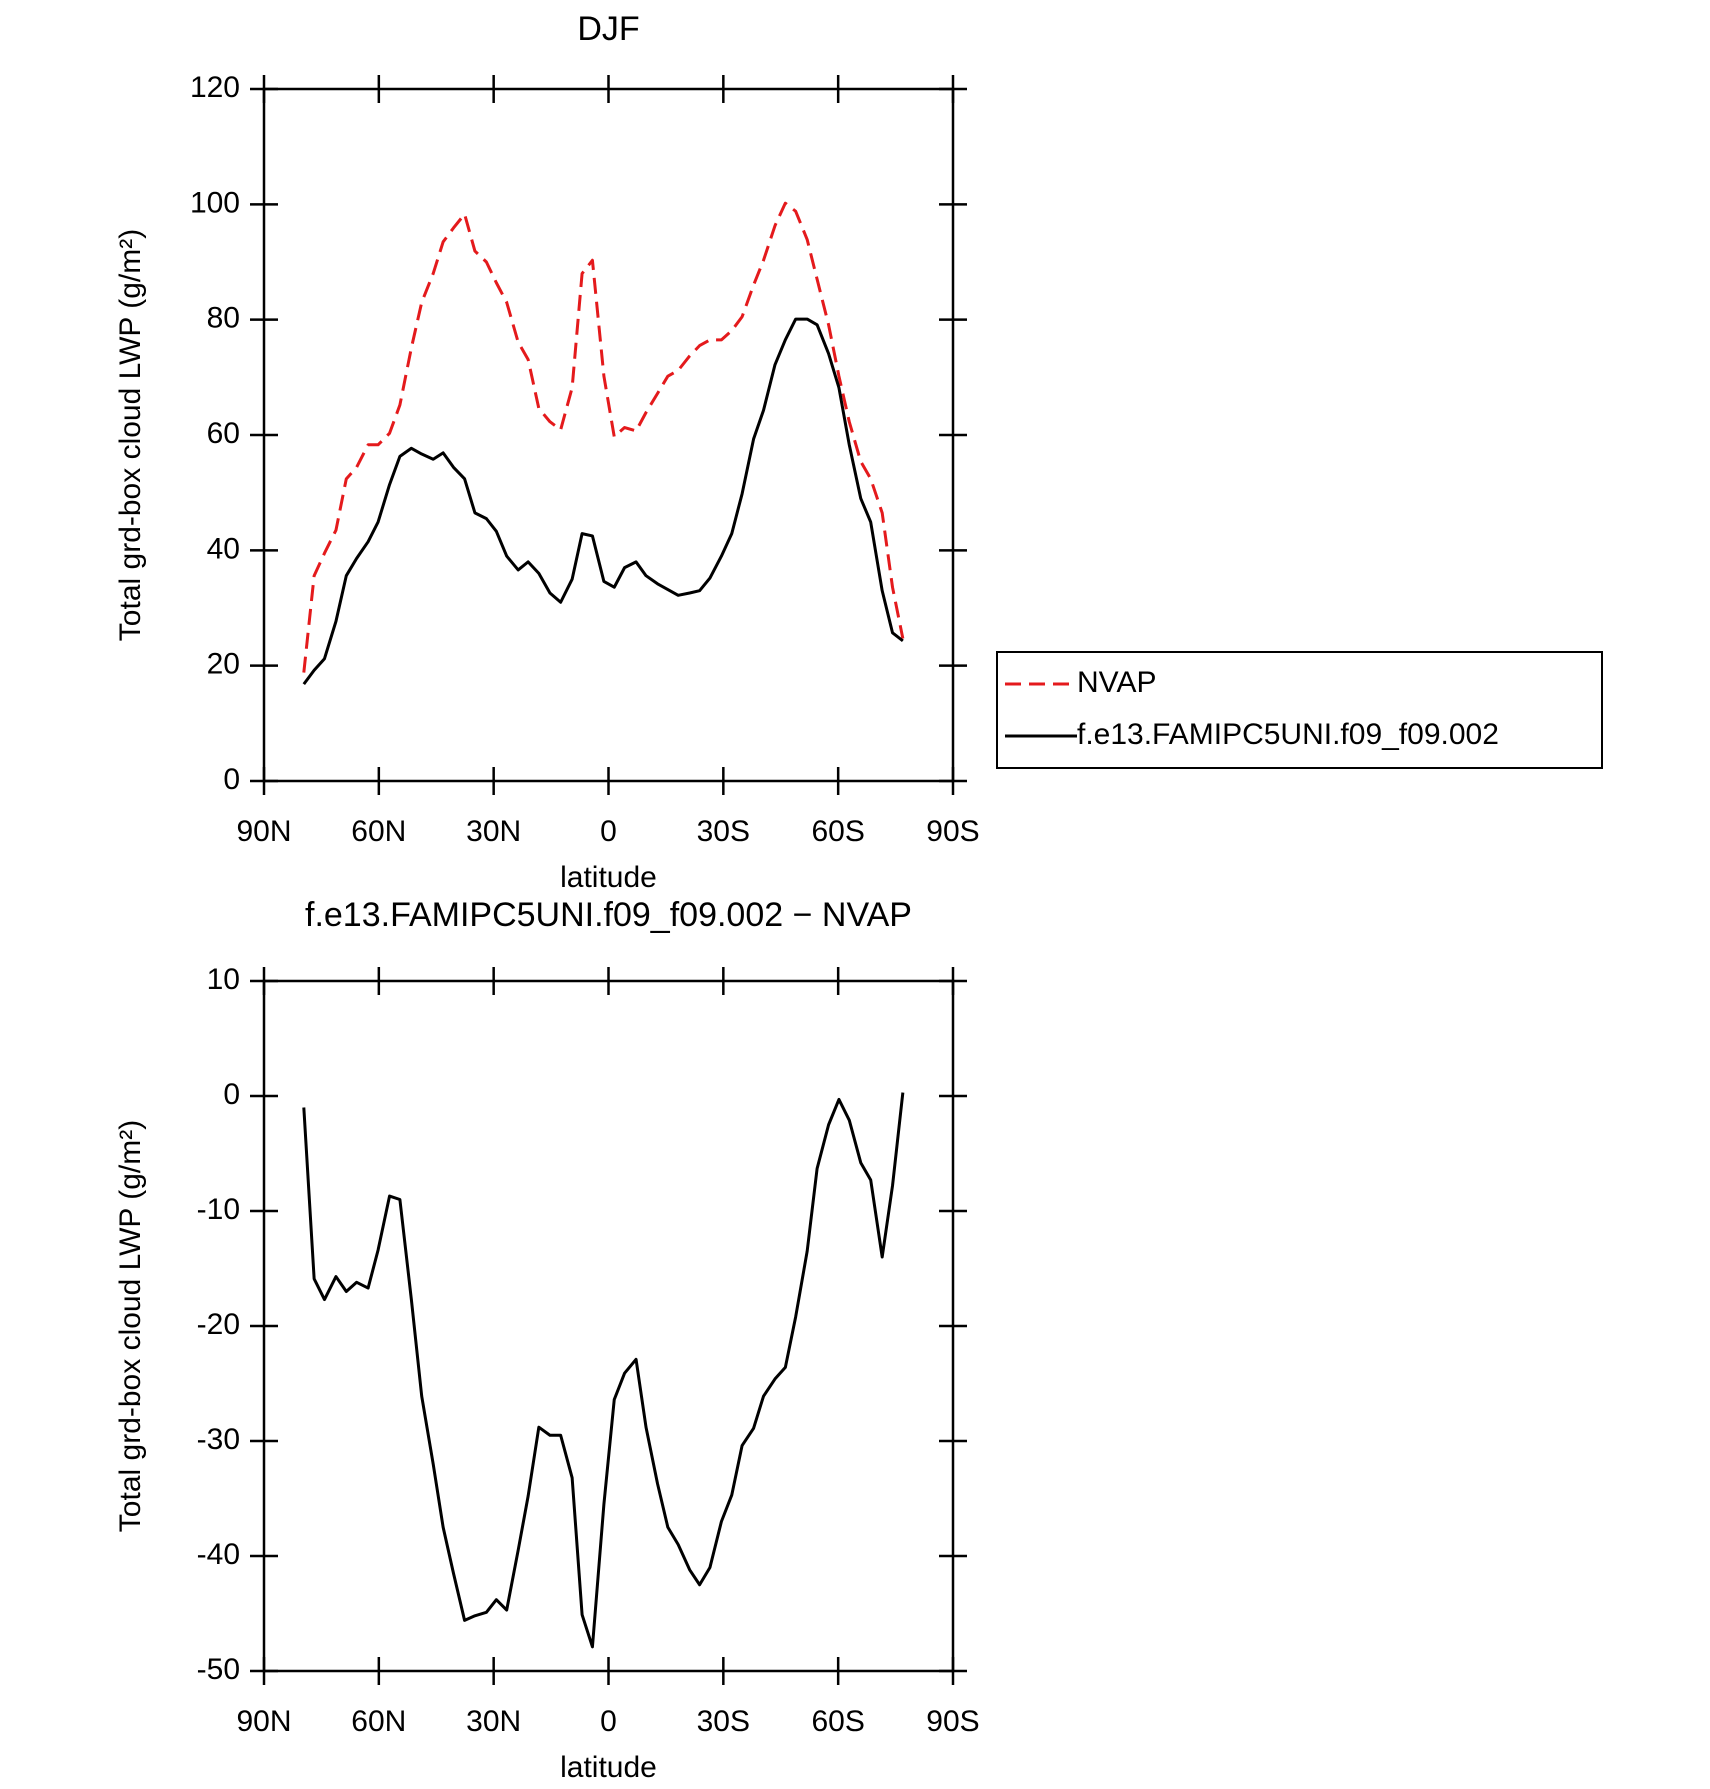 The width and height of the screenshot is (1710, 1789). Describe the element at coordinates (223, 318) in the screenshot. I see `y-tick-label: 80` at that location.